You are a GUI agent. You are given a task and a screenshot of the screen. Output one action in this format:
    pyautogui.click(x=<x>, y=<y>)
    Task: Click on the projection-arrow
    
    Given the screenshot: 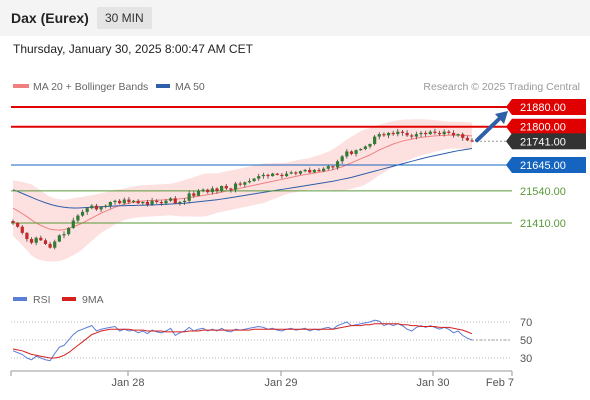 What is the action you would take?
    pyautogui.click(x=491, y=127)
    